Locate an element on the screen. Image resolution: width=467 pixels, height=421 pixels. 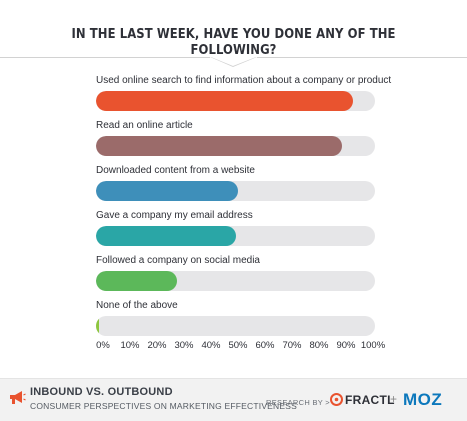
x-tick-label: 70% is located at coordinates (292, 345).